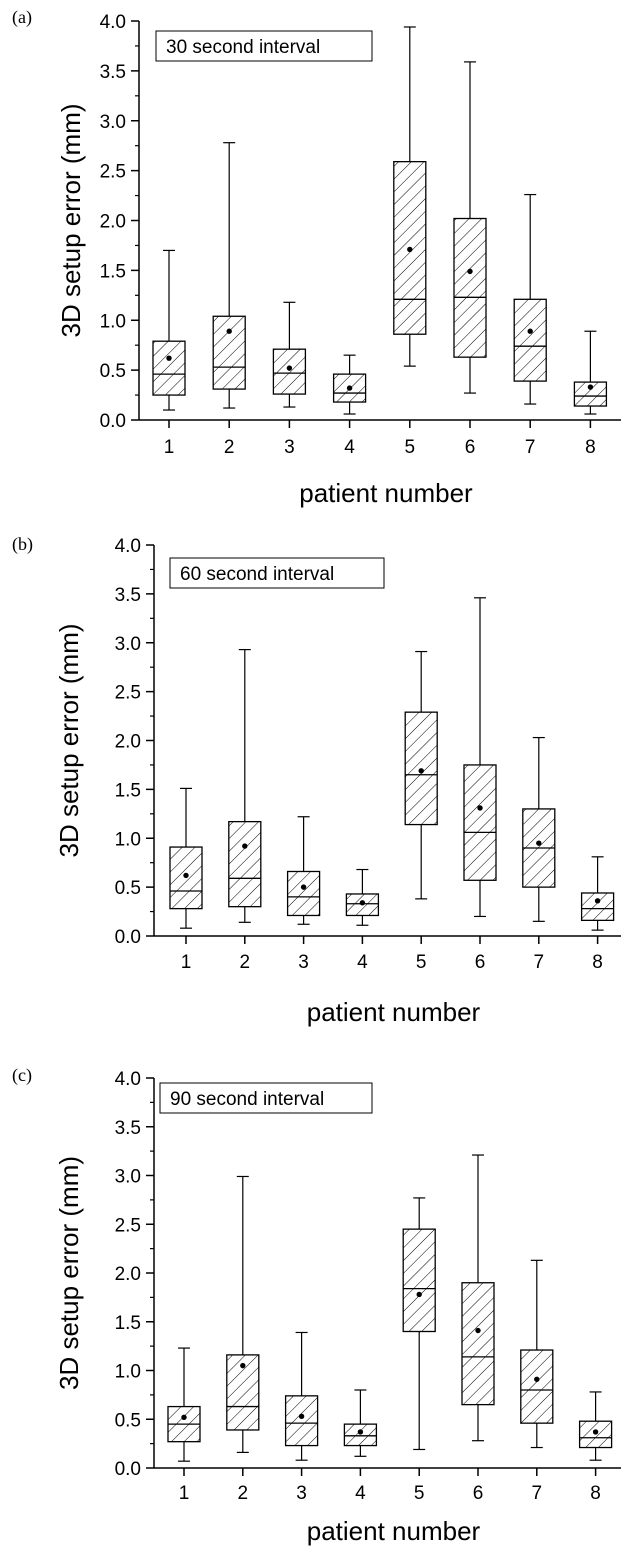 Image resolution: width=633 pixels, height=1550 pixels. Describe the element at coordinates (22, 544) in the screenshot. I see `panel-label: (b)` at that location.